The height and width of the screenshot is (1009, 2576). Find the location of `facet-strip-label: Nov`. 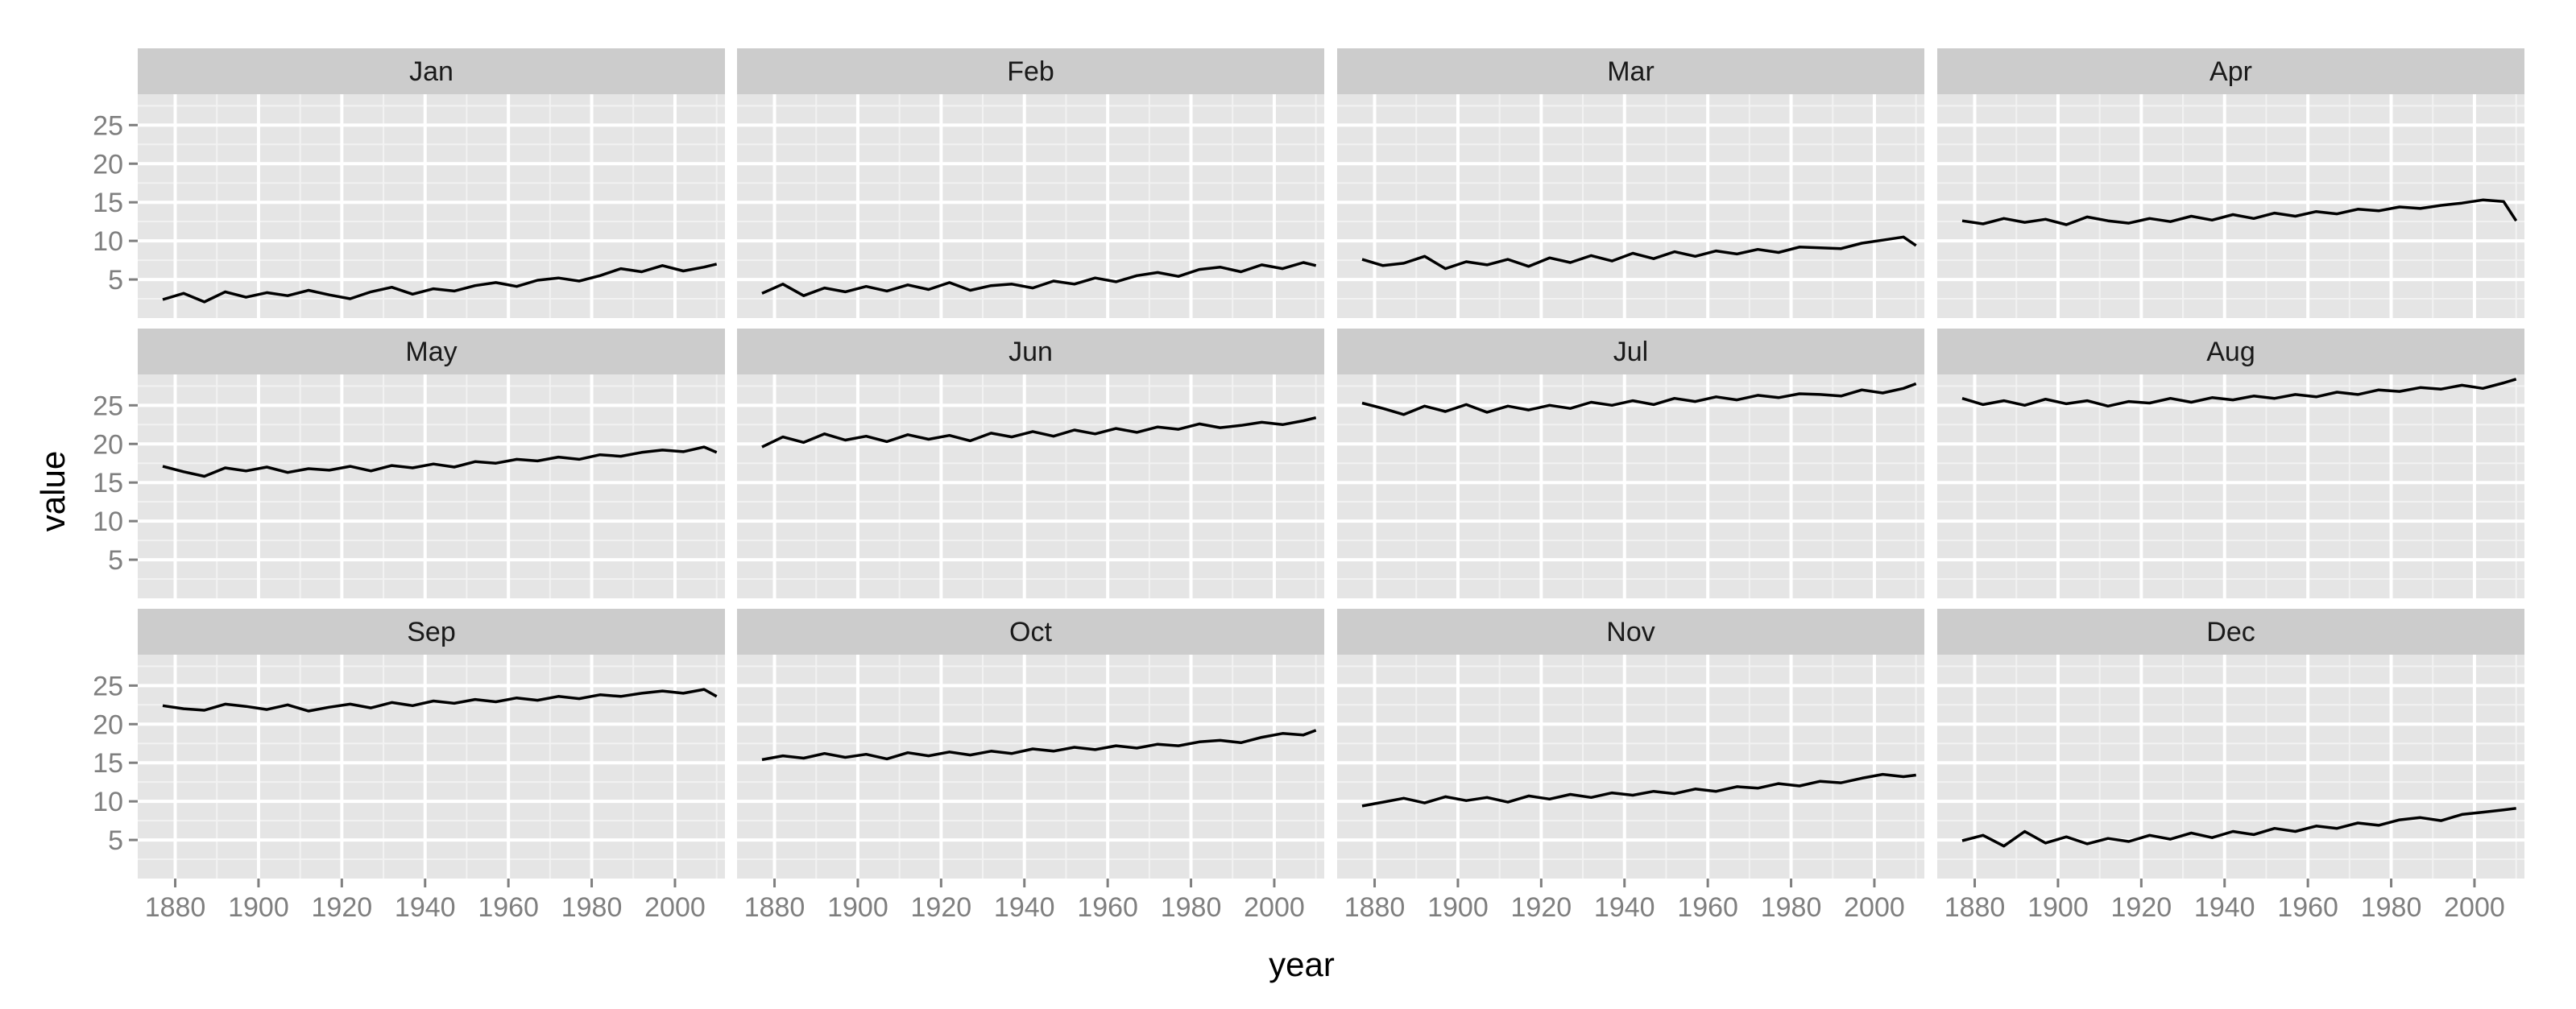

facet-strip-label: Nov is located at coordinates (1630, 632).